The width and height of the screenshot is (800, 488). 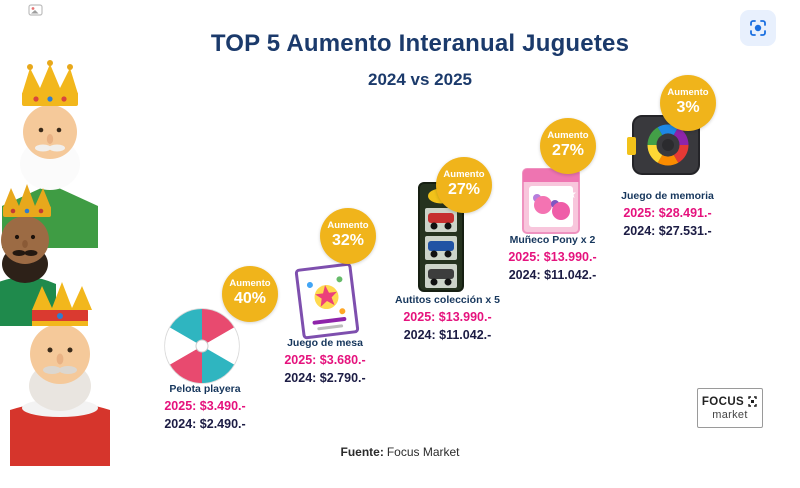 What do you see at coordinates (35, 10) in the screenshot?
I see `image-thumbnail-icon` at bounding box center [35, 10].